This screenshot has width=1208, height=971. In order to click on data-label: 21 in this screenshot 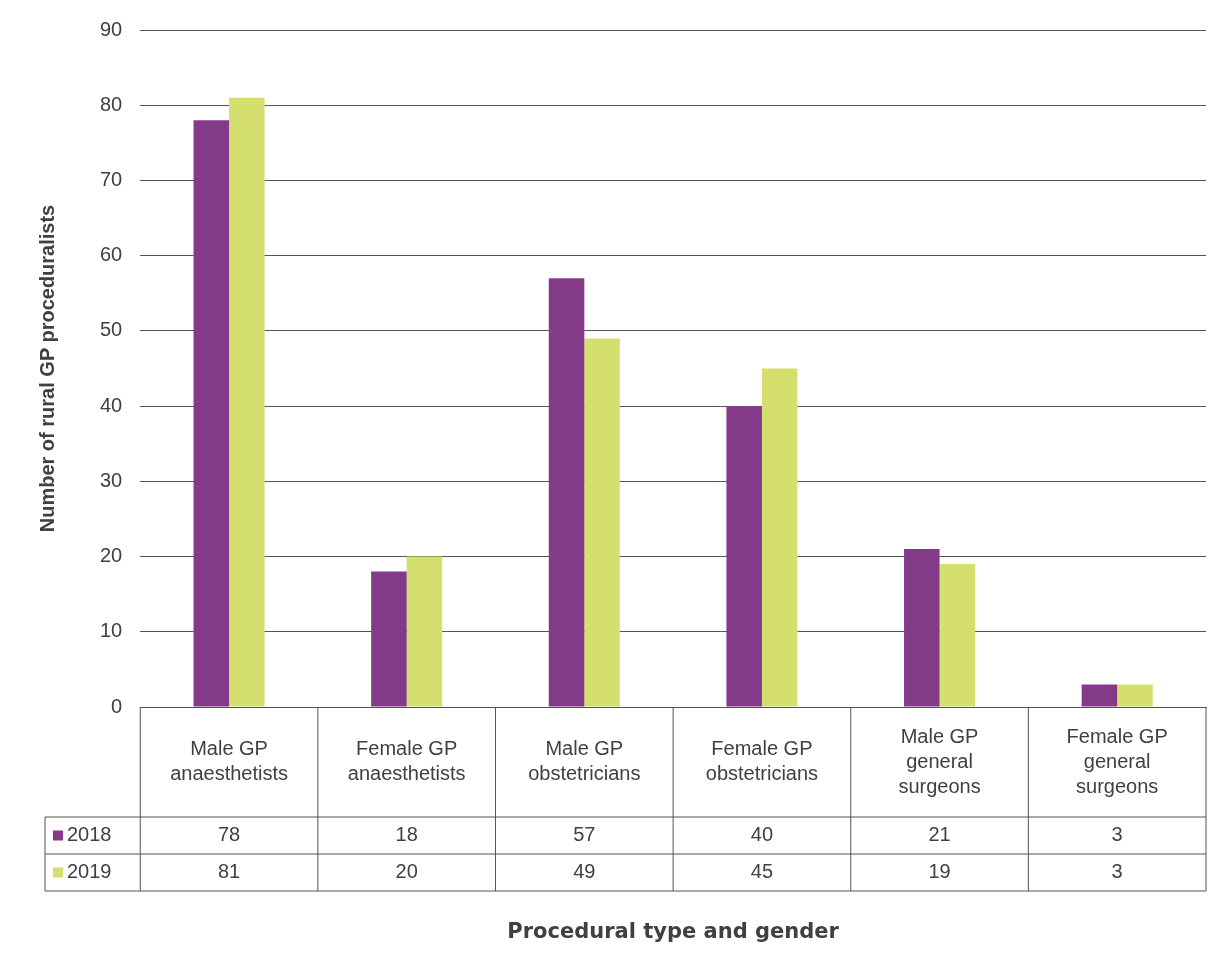, I will do `click(939, 834)`.